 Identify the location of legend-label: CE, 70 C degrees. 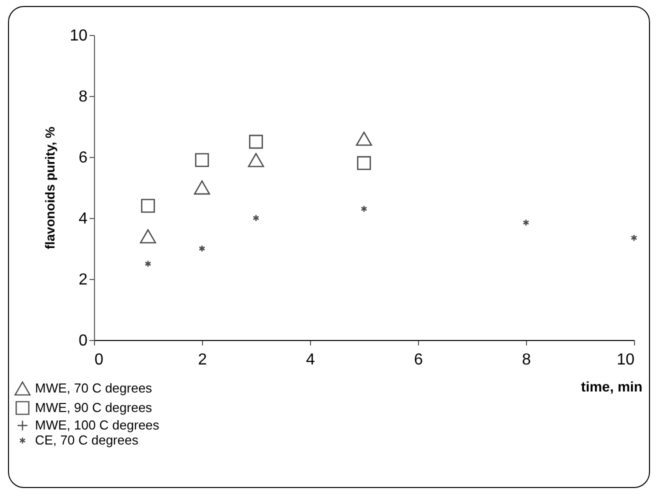
(87, 440).